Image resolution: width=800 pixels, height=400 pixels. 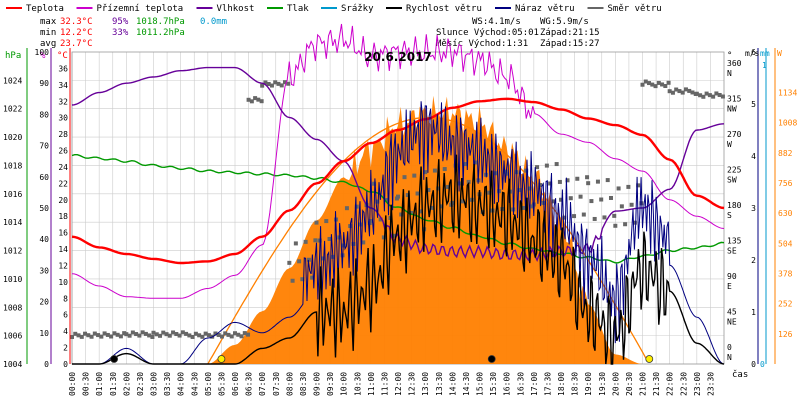 What do you see at coordinates (63, 134) in the screenshot?
I see `temperature-tick-label: 28` at bounding box center [63, 134].